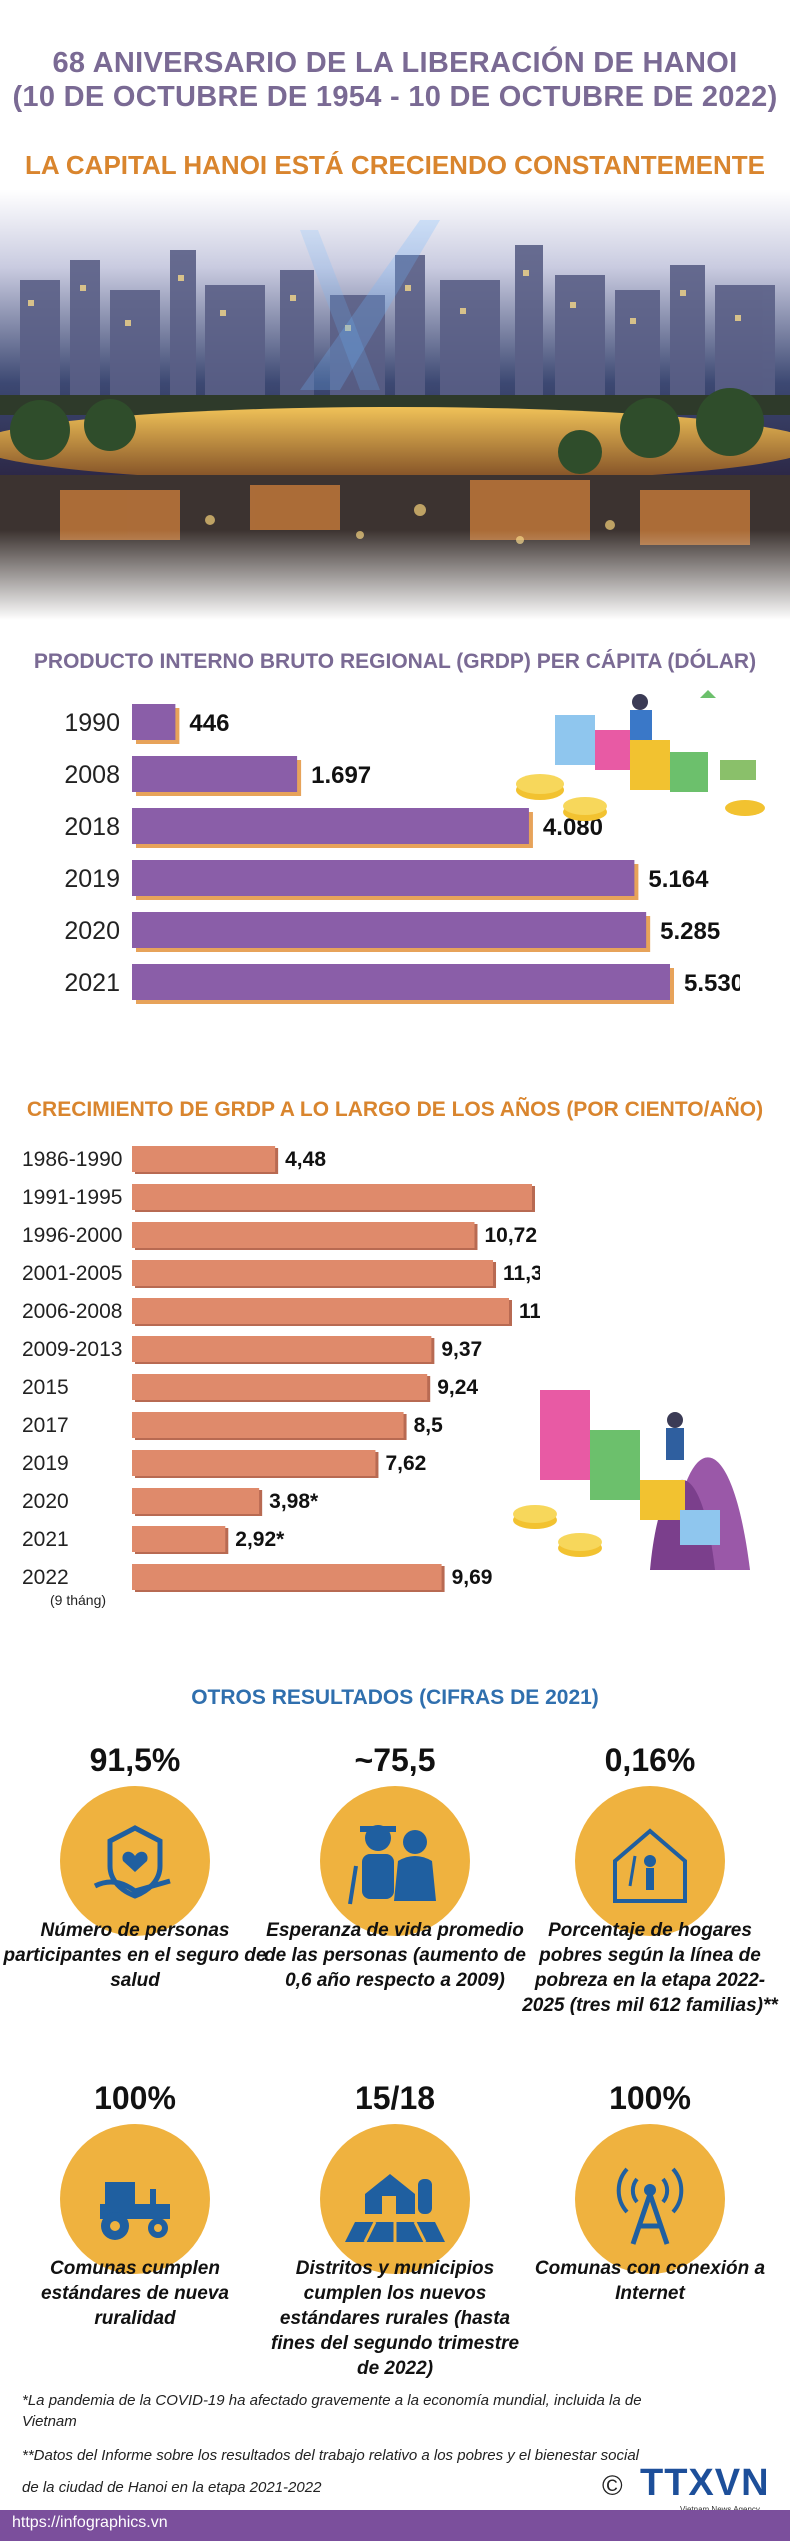 This screenshot has height=2541, width=790. I want to click on growth-category-label: 2020, so click(45, 1501).